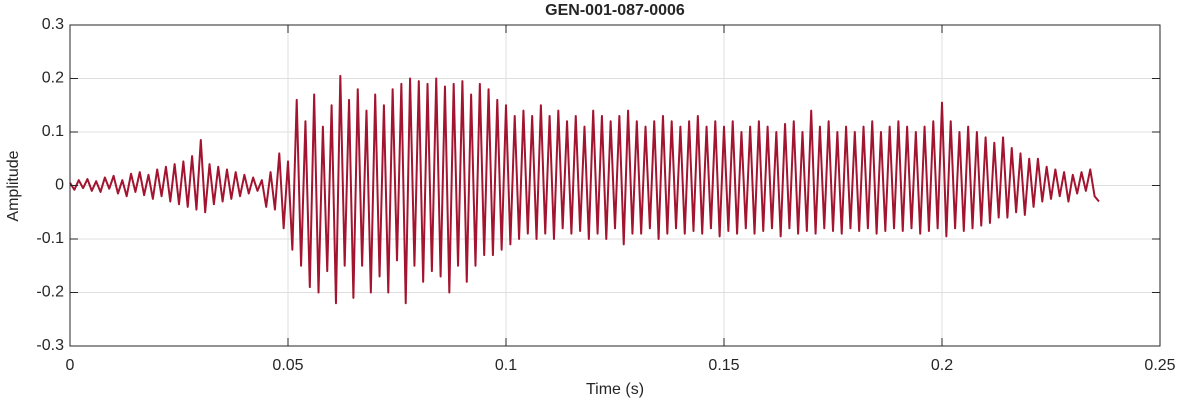  Describe the element at coordinates (50, 238) in the screenshot. I see `y-tick-label: -0.1` at that location.